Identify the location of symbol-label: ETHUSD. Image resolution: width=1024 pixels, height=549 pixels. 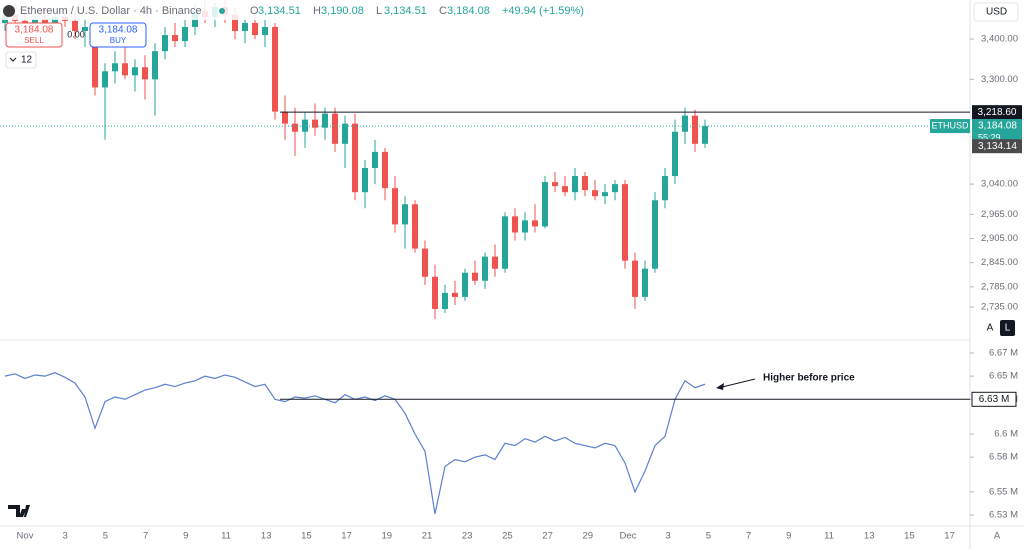
(950, 125).